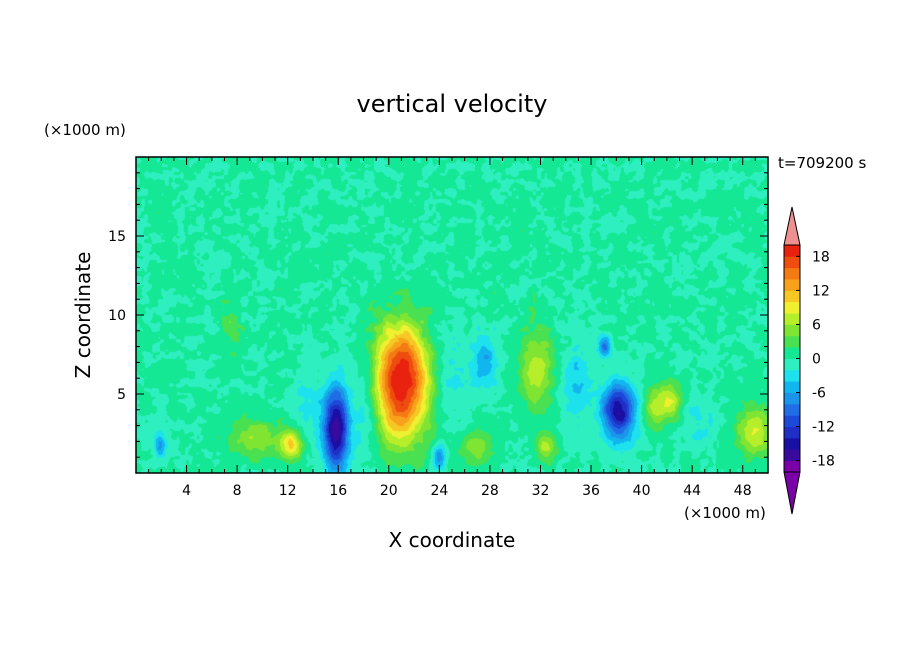 The image size is (904, 654). Describe the element at coordinates (591, 491) in the screenshot. I see `x-tick-label: 36` at that location.